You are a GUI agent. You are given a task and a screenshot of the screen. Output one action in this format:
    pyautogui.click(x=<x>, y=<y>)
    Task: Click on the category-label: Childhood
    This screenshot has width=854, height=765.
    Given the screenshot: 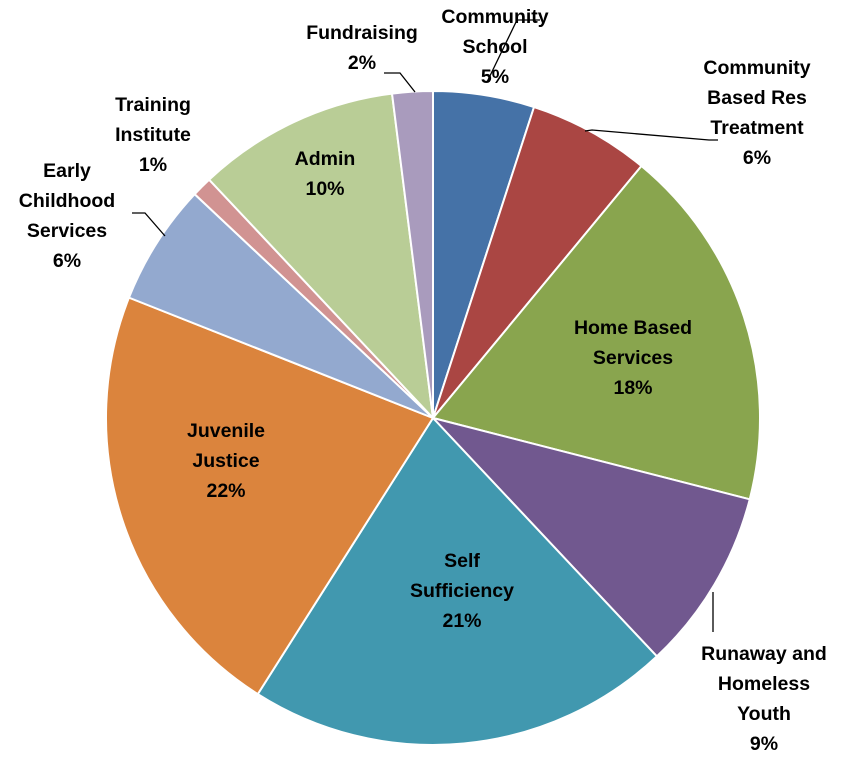 What is the action you would take?
    pyautogui.click(x=67, y=201)
    